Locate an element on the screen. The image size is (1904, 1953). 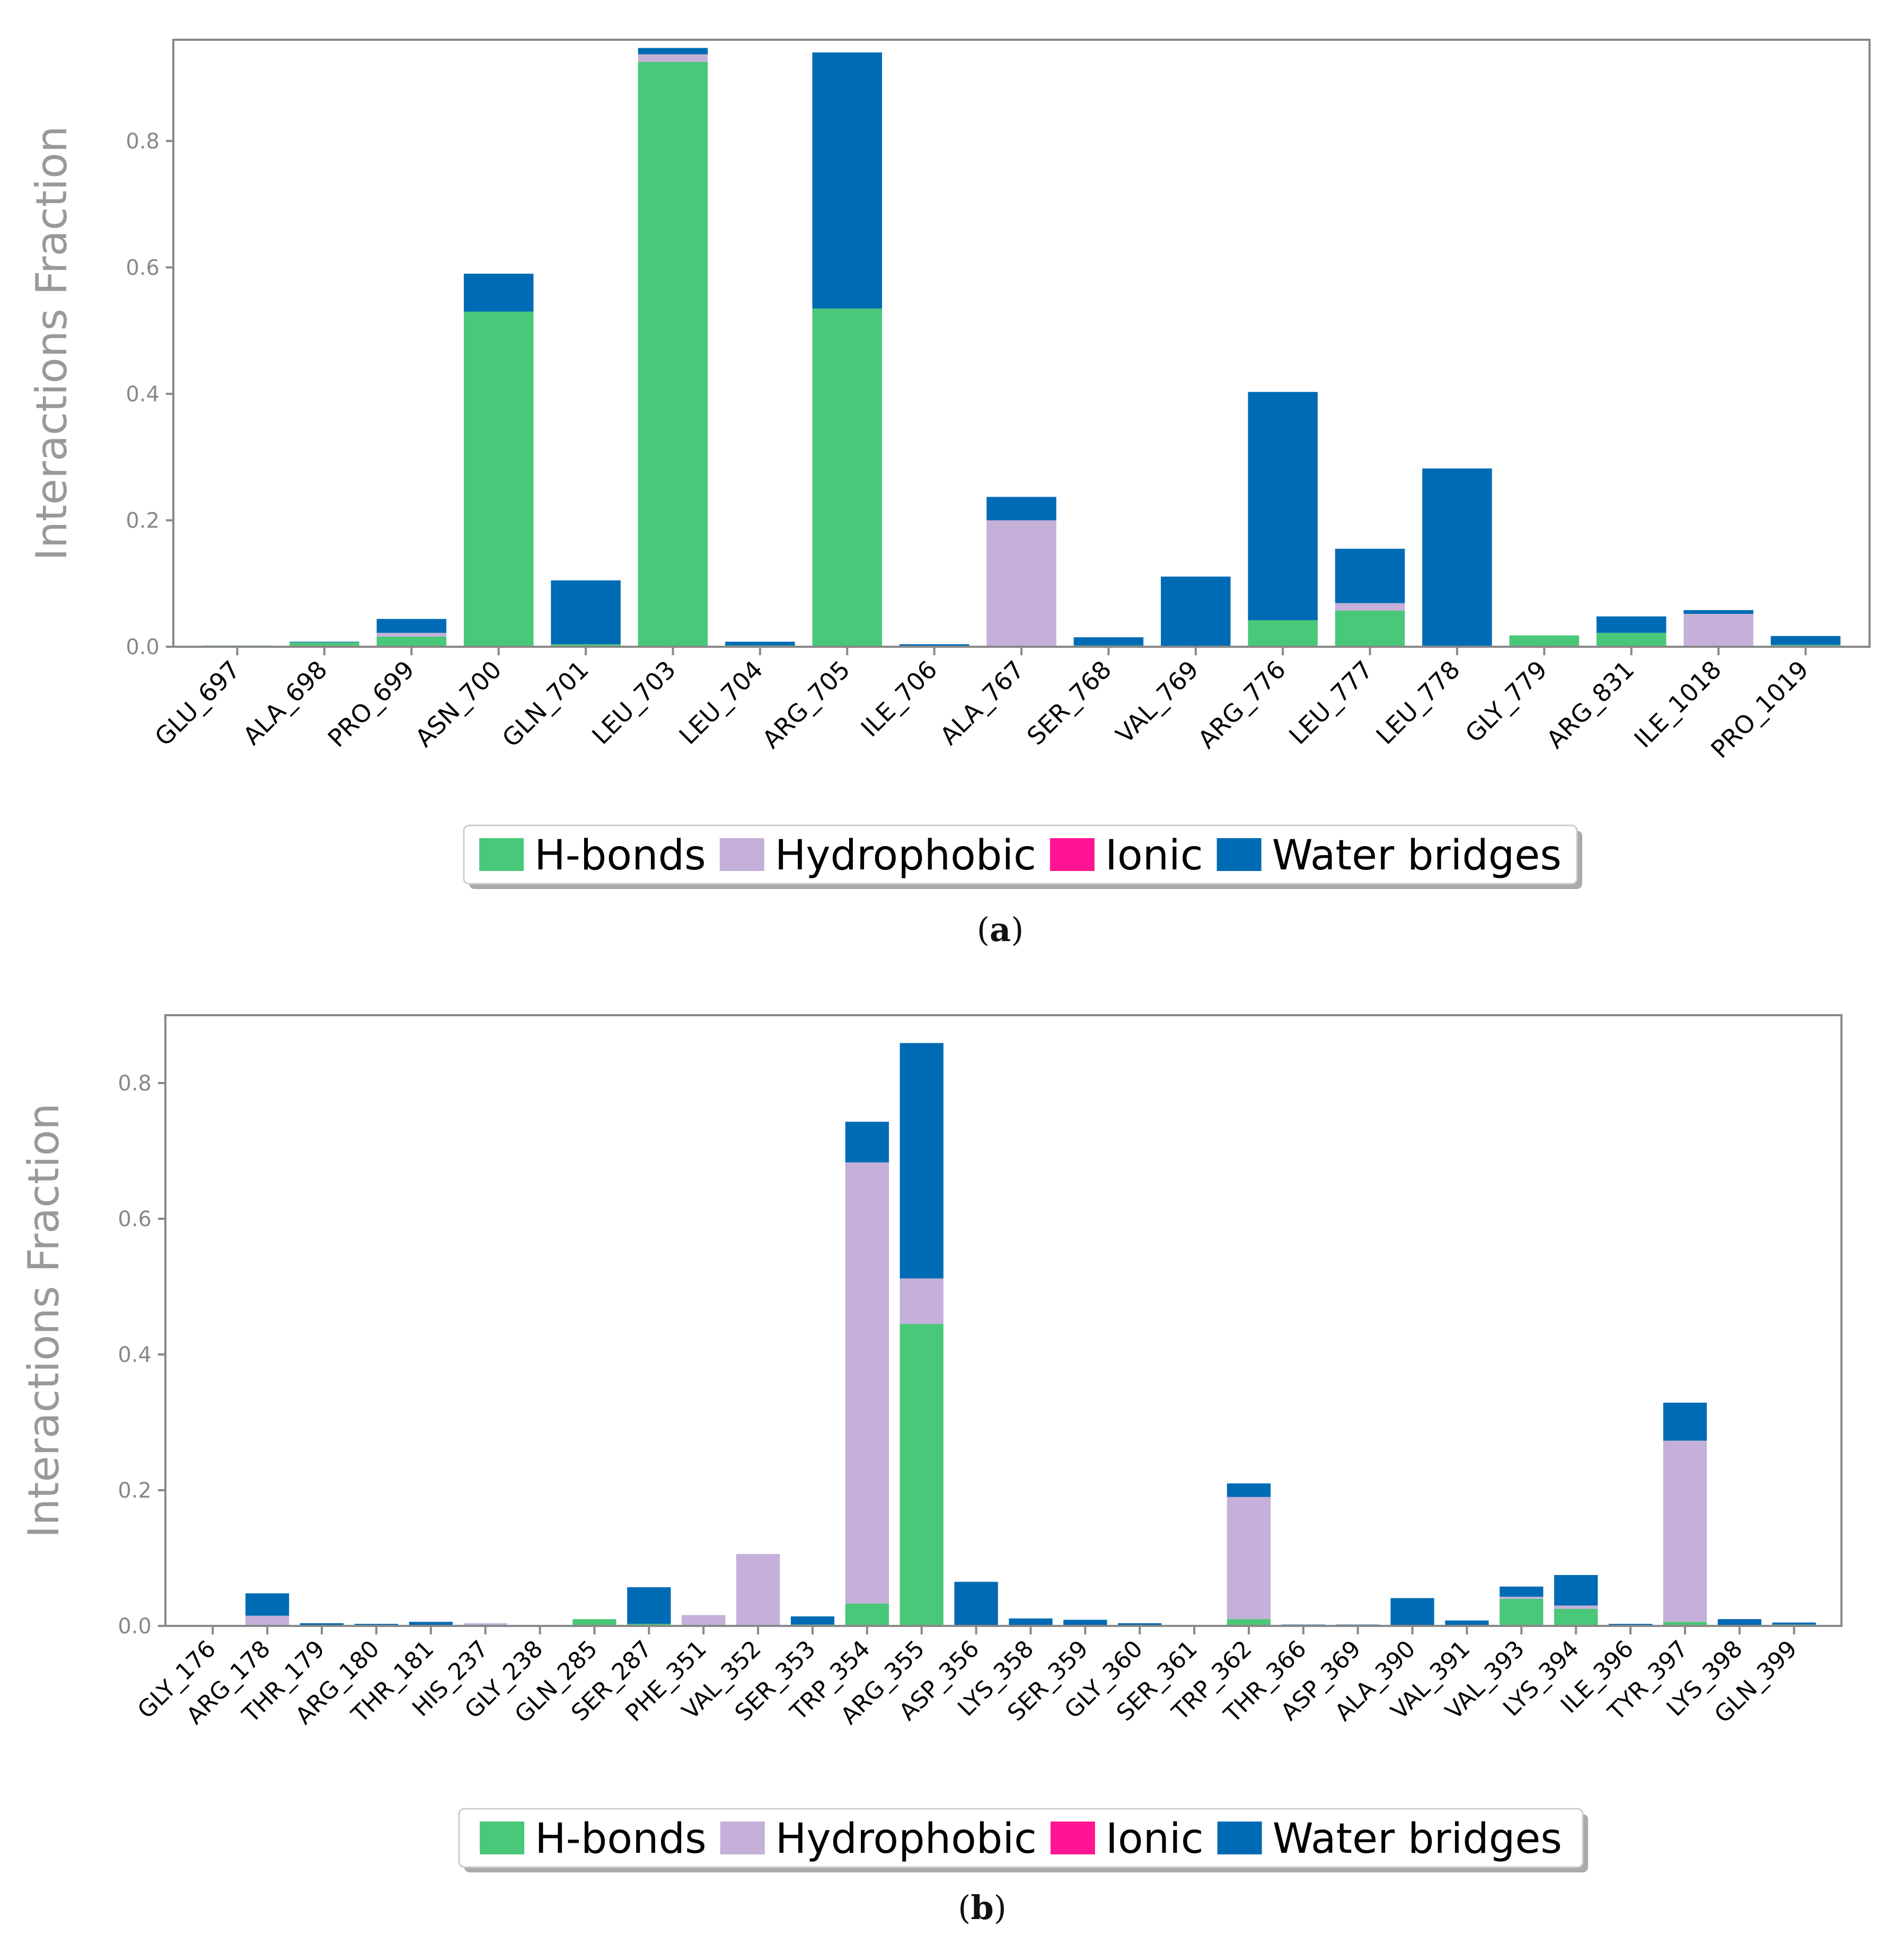
y-tick-label-b: 0.0 is located at coordinates (135, 1626).